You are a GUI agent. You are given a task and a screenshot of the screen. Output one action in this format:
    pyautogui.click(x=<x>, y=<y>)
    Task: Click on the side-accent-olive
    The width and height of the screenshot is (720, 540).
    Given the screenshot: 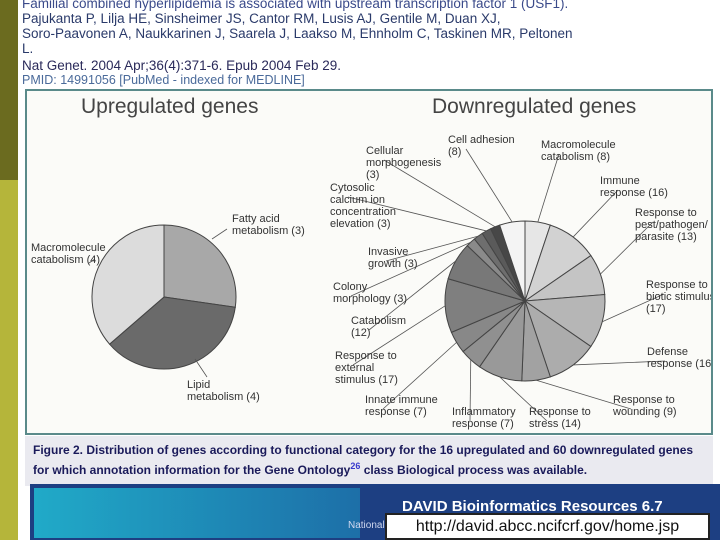 What is the action you would take?
    pyautogui.click(x=9, y=360)
    